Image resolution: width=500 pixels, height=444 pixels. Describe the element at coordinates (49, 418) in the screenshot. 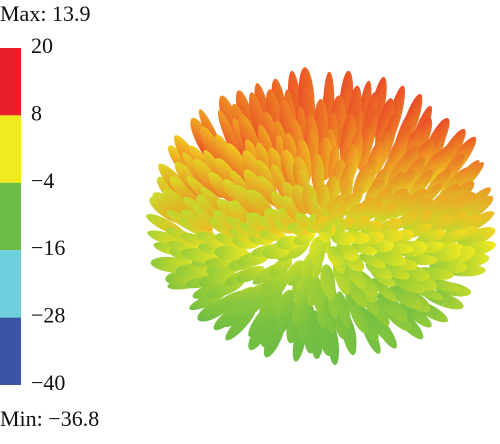

I see `min-label: Min: −36.8` at that location.